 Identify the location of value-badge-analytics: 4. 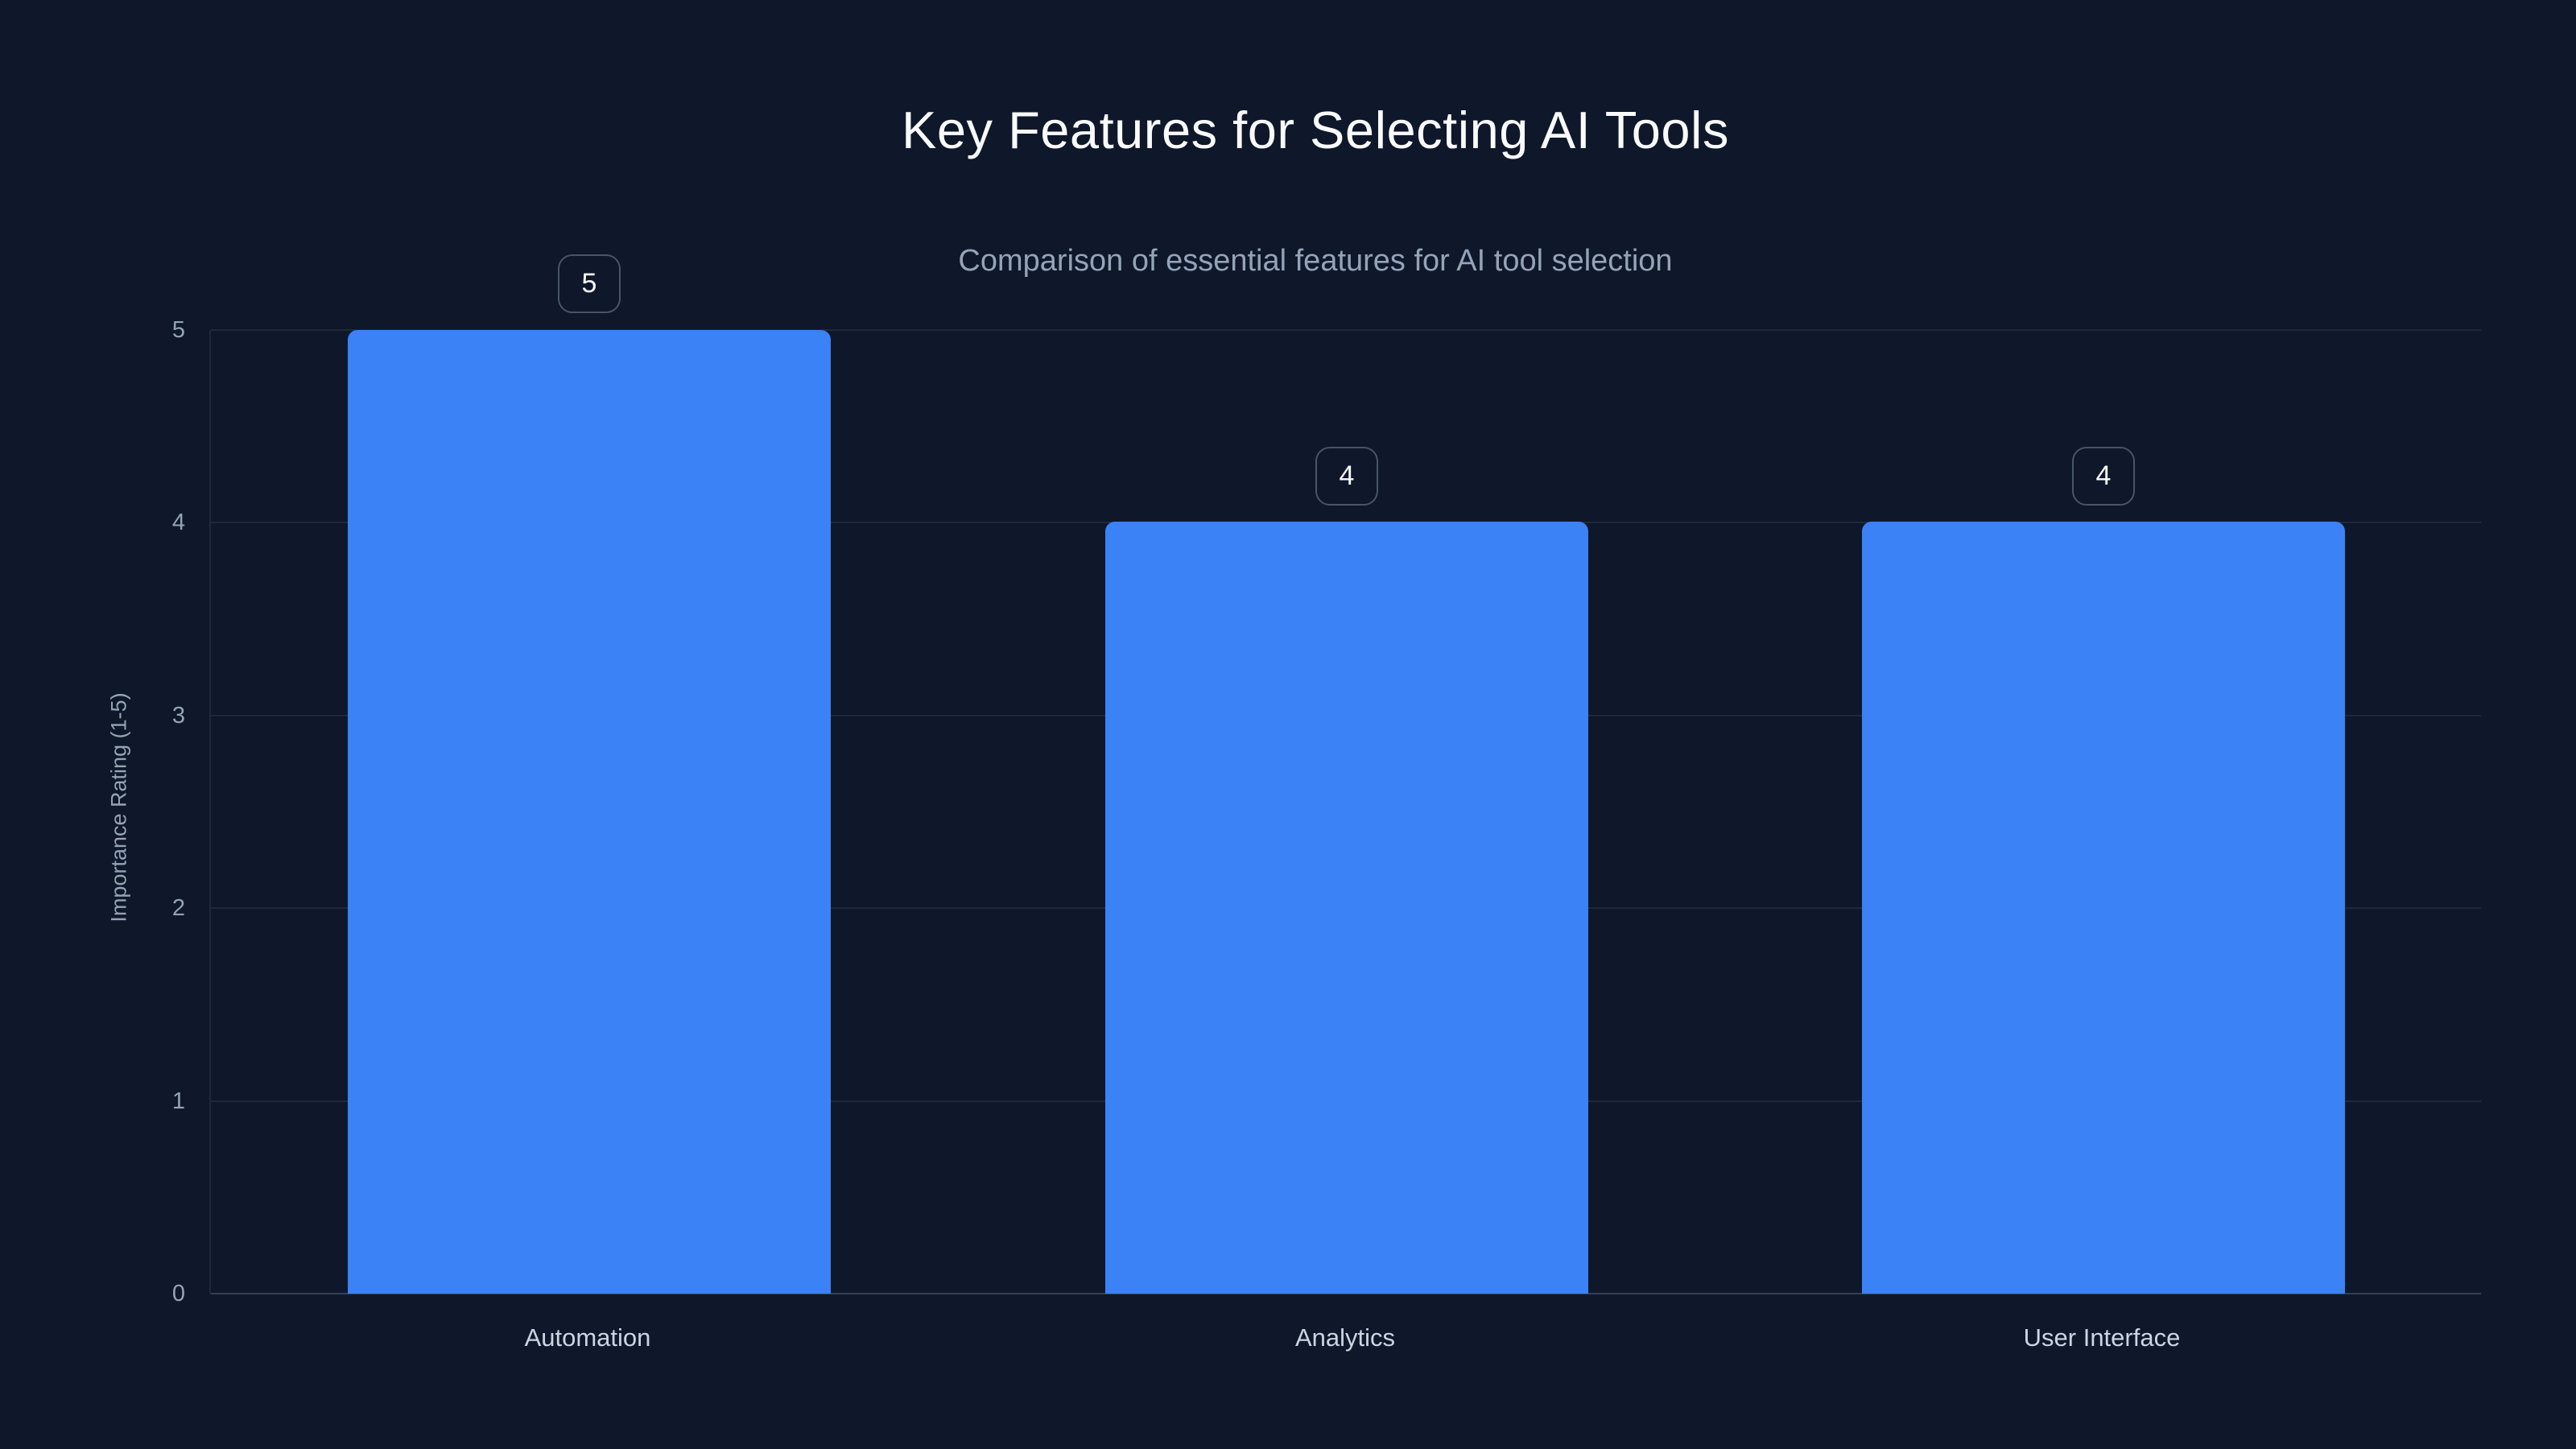
(1346, 476).